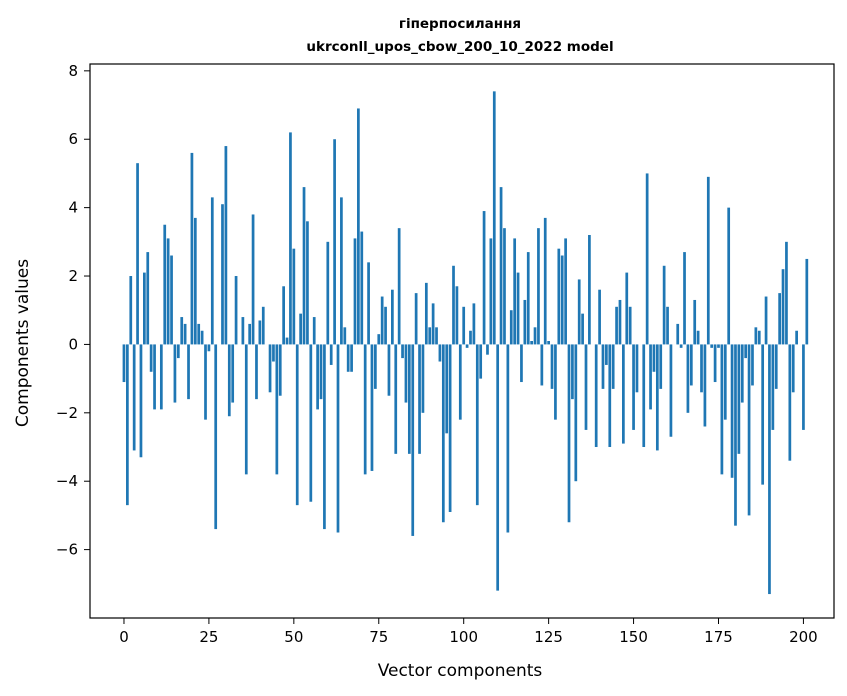 Image resolution: width=847 pixels, height=696 pixels. I want to click on x-tick-label: 25, so click(208, 637).